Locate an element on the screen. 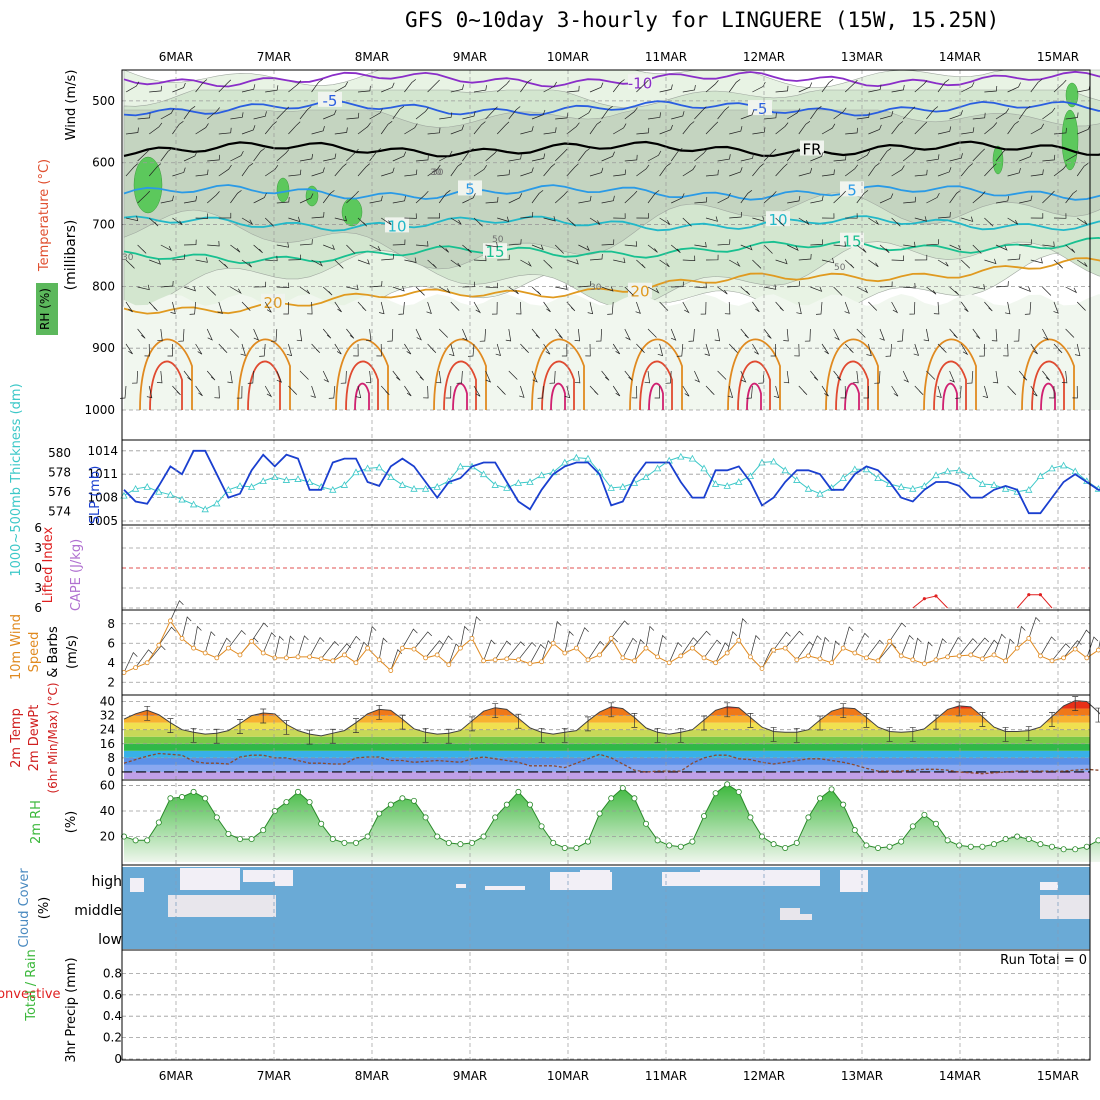 The image size is (1100, 1100). date-label-bottom: 12MAR is located at coordinates (764, 1076).